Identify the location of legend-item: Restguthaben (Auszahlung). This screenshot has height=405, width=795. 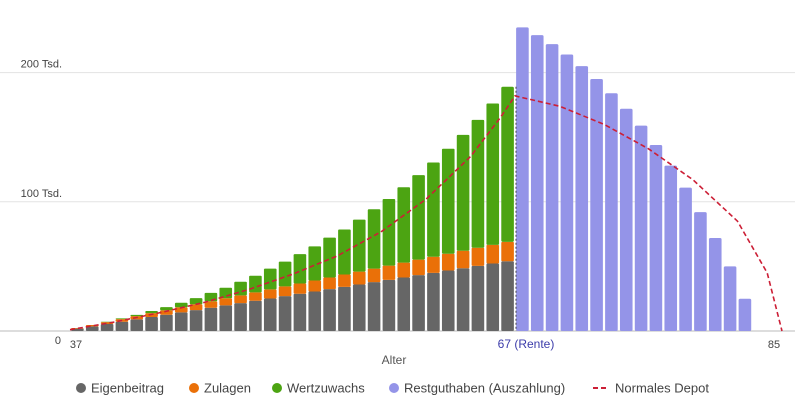
(477, 388).